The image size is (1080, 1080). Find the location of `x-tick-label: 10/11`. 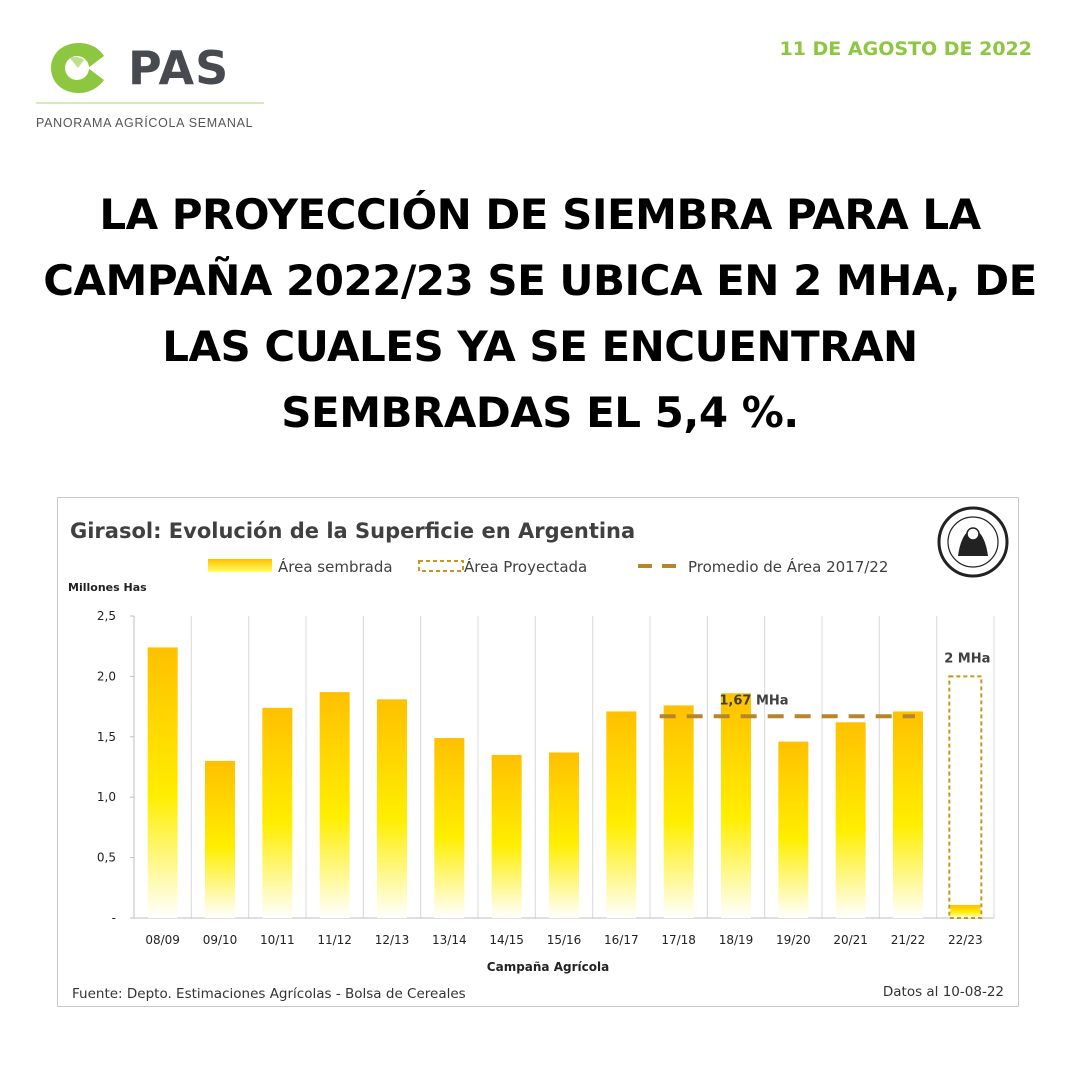

x-tick-label: 10/11 is located at coordinates (277, 940).